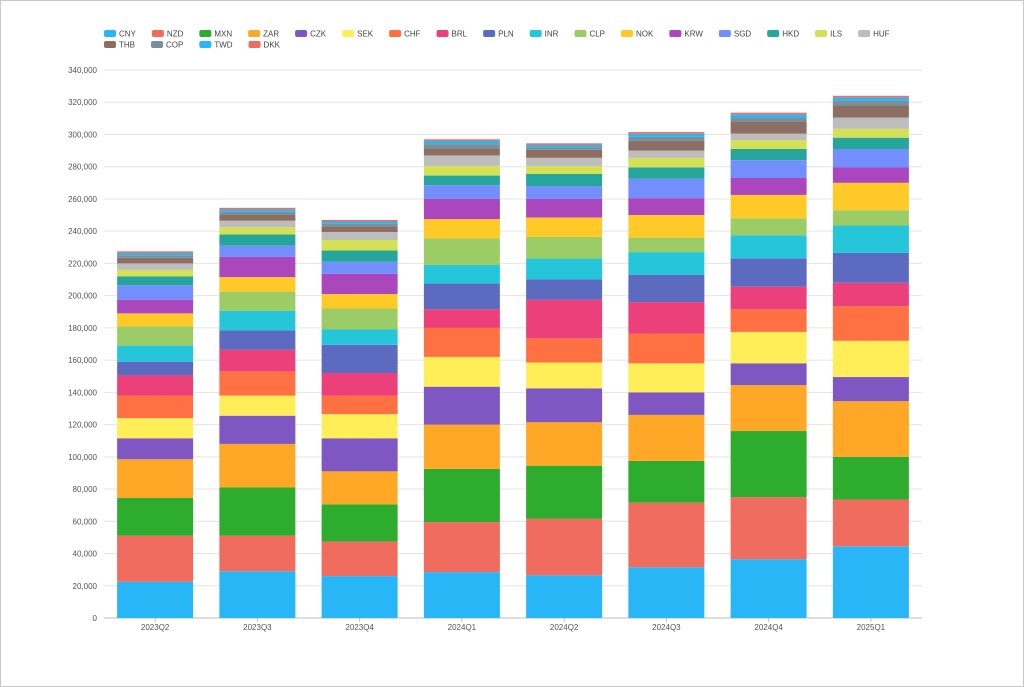 This screenshot has width=1024, height=687. I want to click on legend-item-twd: TWD, so click(216, 45).